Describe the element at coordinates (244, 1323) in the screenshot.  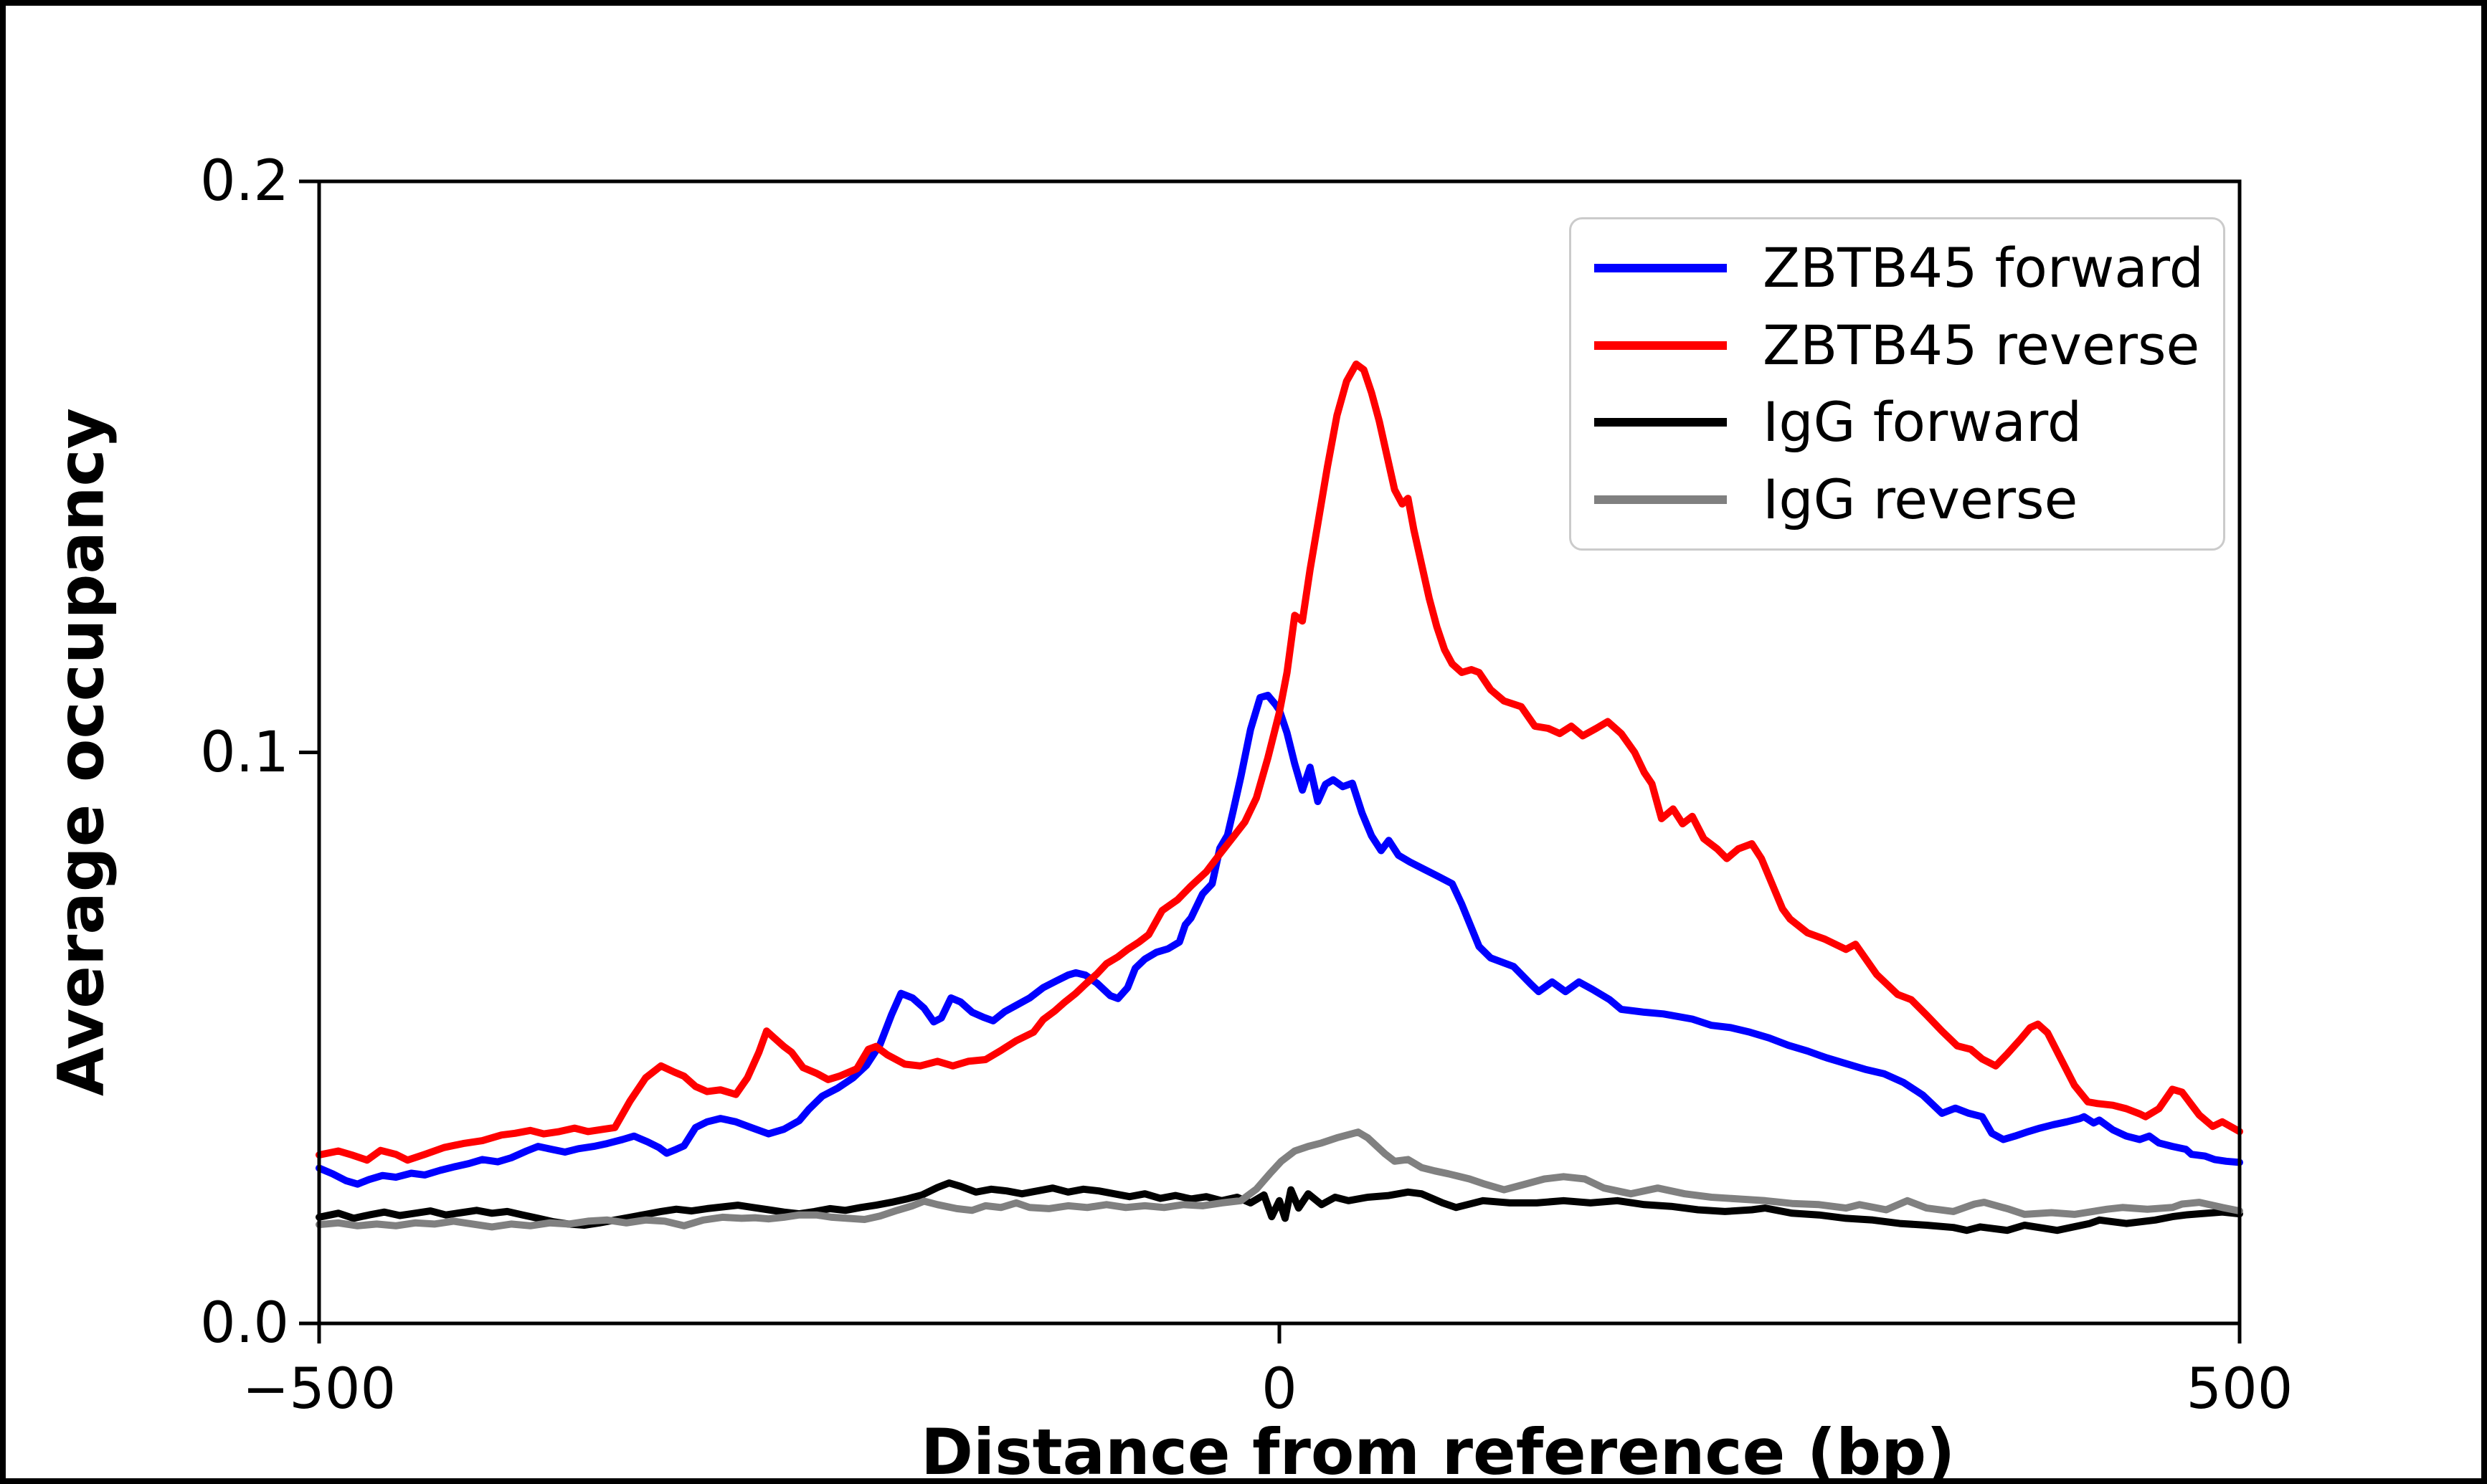
I see `y-tick-label: 0.0` at that location.